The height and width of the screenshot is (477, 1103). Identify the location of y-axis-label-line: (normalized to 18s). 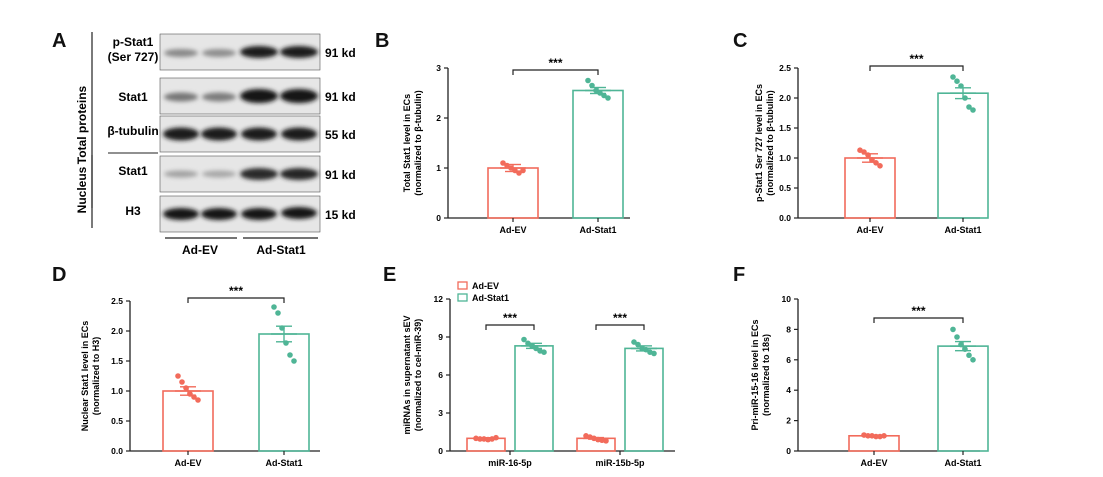
(766, 375).